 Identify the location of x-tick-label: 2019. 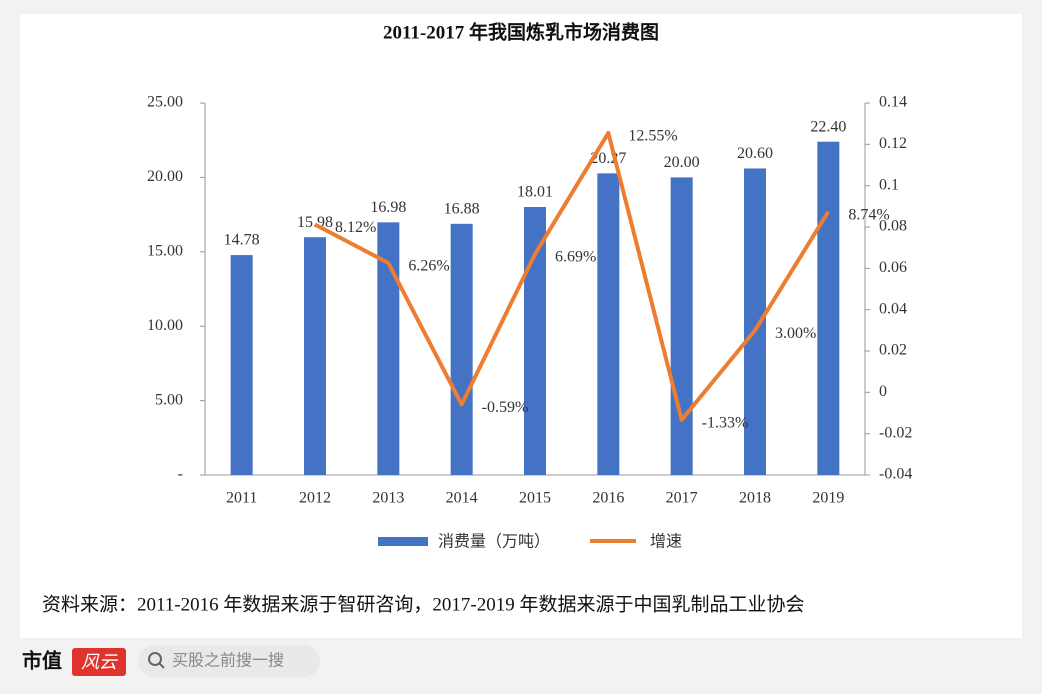
(828, 498).